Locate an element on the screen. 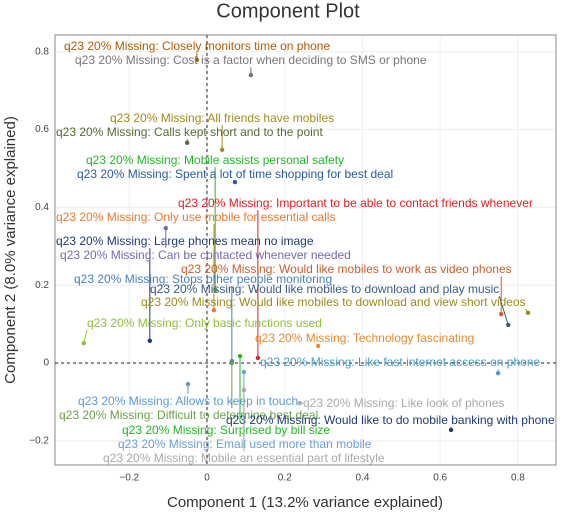 The image size is (576, 512). y-tick-label: 0.4 is located at coordinates (42, 207).